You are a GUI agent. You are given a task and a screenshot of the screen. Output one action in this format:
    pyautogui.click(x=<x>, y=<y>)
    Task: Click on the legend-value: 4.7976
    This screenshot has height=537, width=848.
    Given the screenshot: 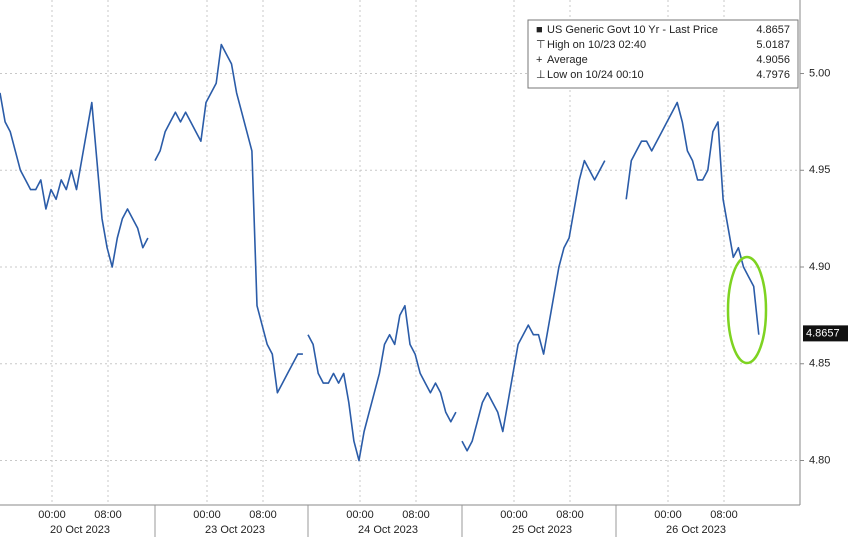 What is the action you would take?
    pyautogui.click(x=773, y=75)
    